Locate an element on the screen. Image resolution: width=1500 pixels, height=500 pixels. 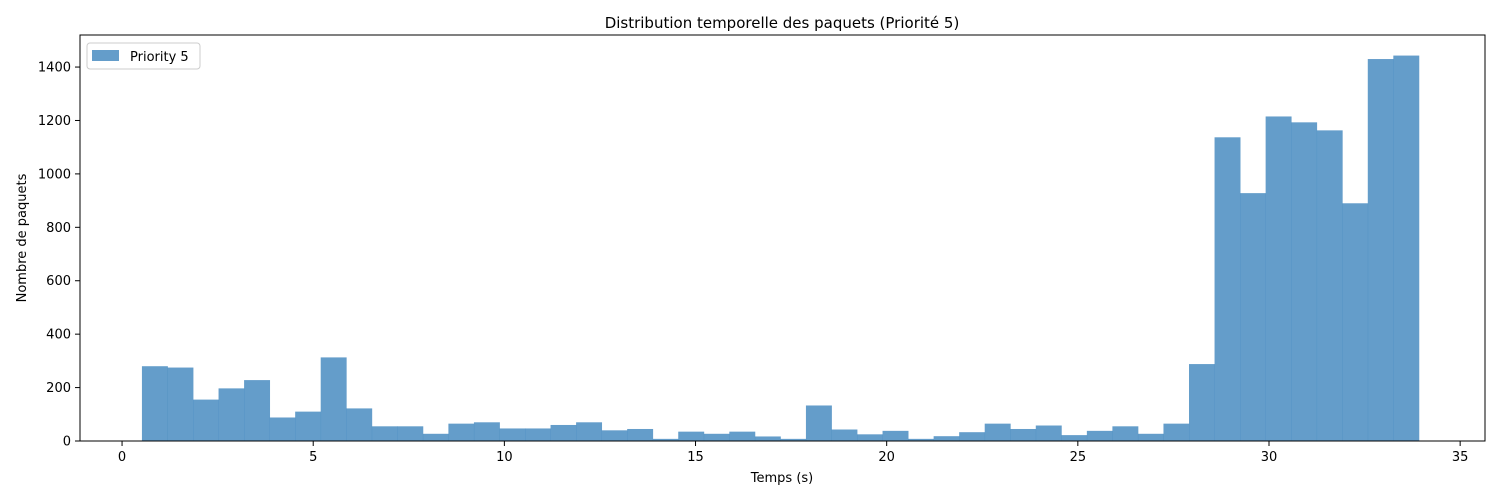
x-tick-label: 20 is located at coordinates (886, 457).